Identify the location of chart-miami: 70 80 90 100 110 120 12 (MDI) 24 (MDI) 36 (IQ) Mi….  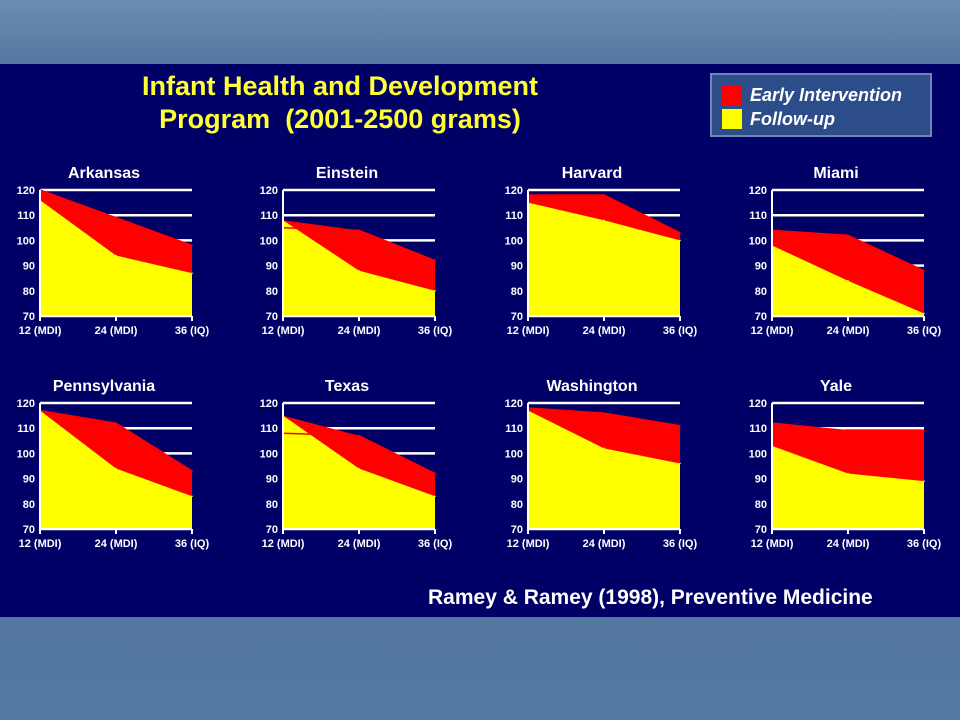
(845, 251).